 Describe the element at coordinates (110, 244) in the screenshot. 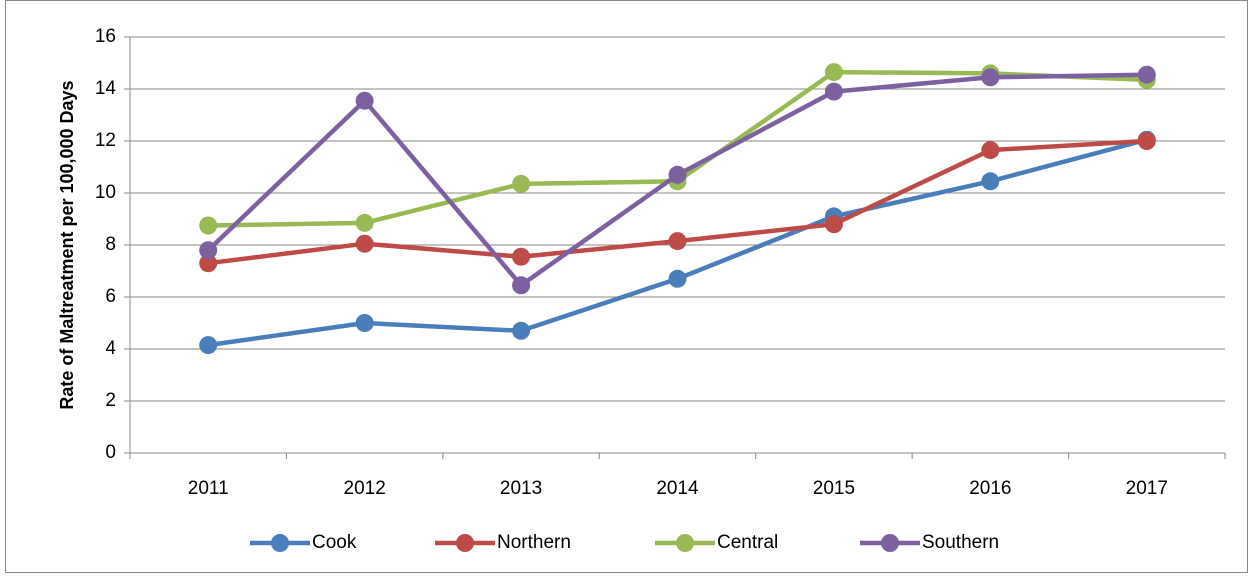

I see `y-tick-label: 8` at that location.